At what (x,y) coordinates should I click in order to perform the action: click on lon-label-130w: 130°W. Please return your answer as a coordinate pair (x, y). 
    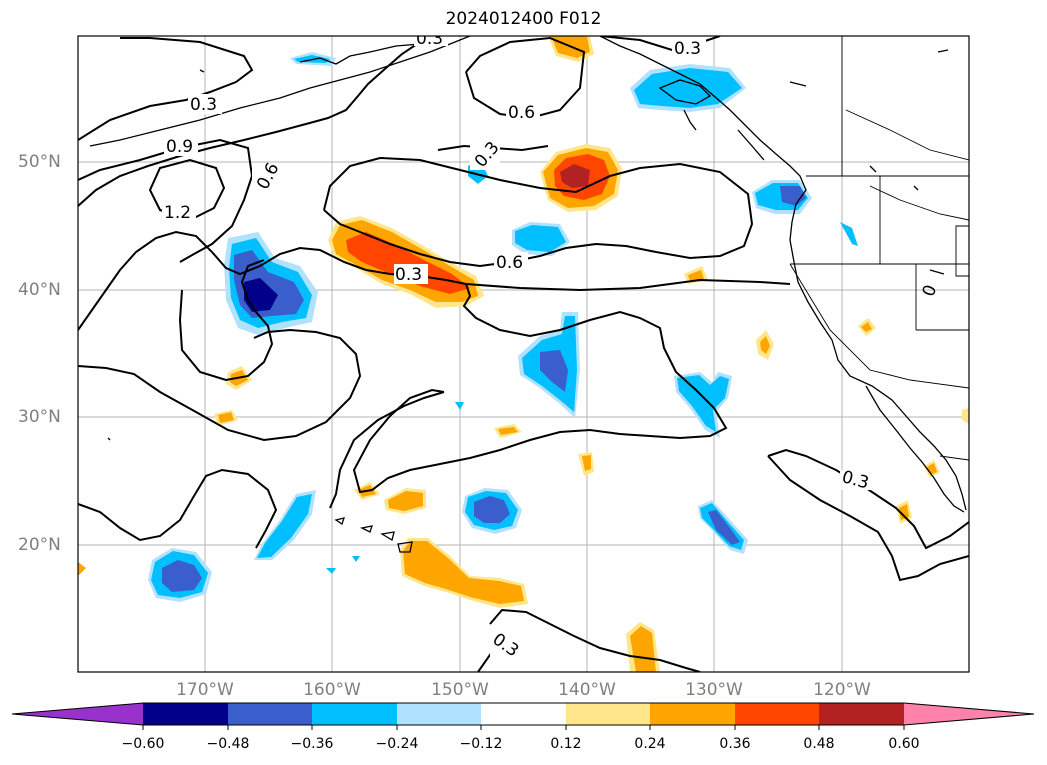
    Looking at the image, I should click on (714, 690).